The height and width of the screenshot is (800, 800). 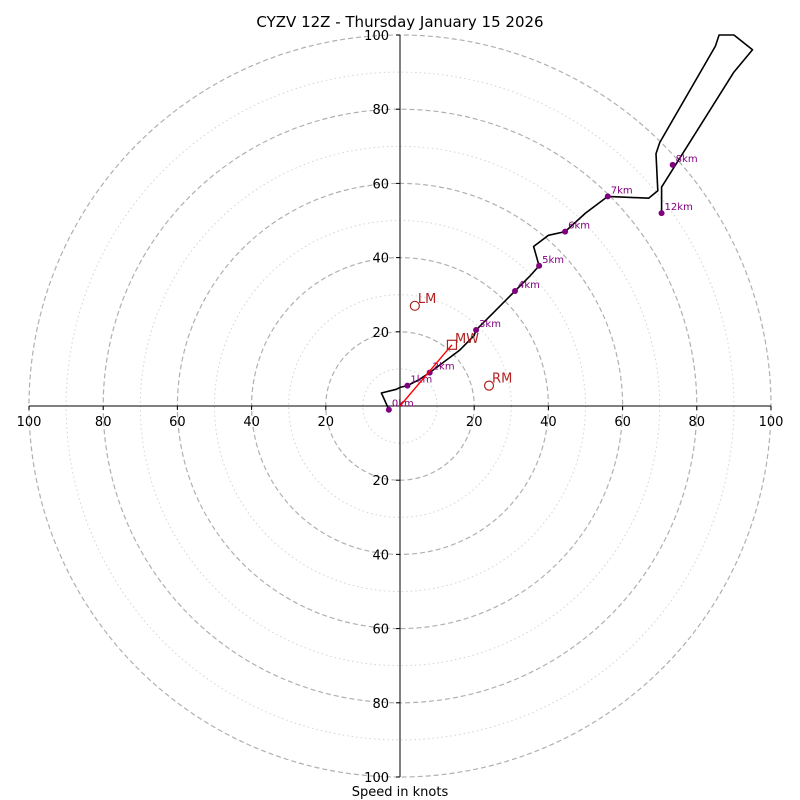 What do you see at coordinates (403, 404) in the screenshot?
I see `height-label-0km: 0km` at bounding box center [403, 404].